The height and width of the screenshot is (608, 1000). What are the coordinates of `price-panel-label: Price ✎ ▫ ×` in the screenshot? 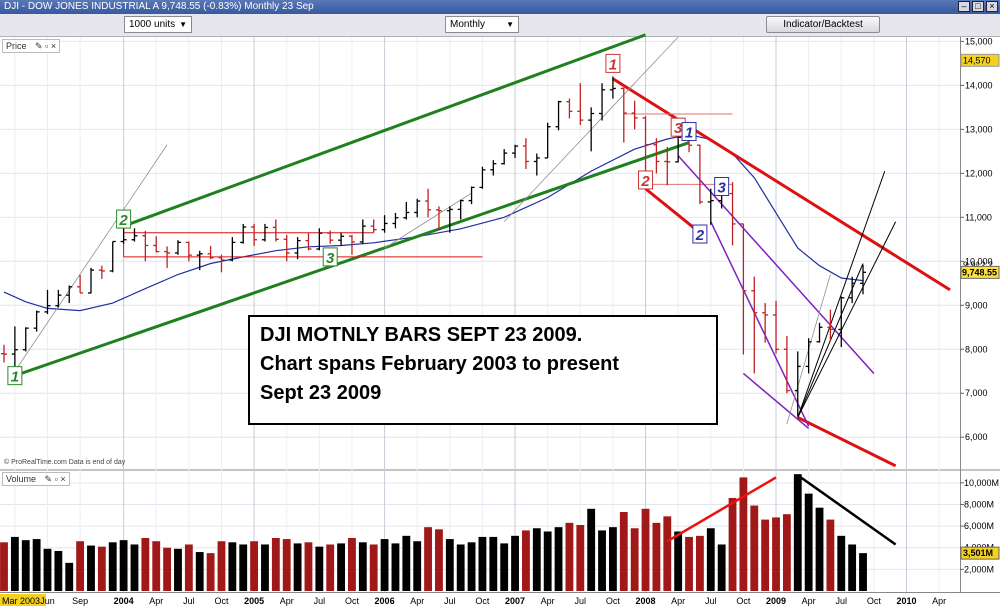 It's located at (31, 46).